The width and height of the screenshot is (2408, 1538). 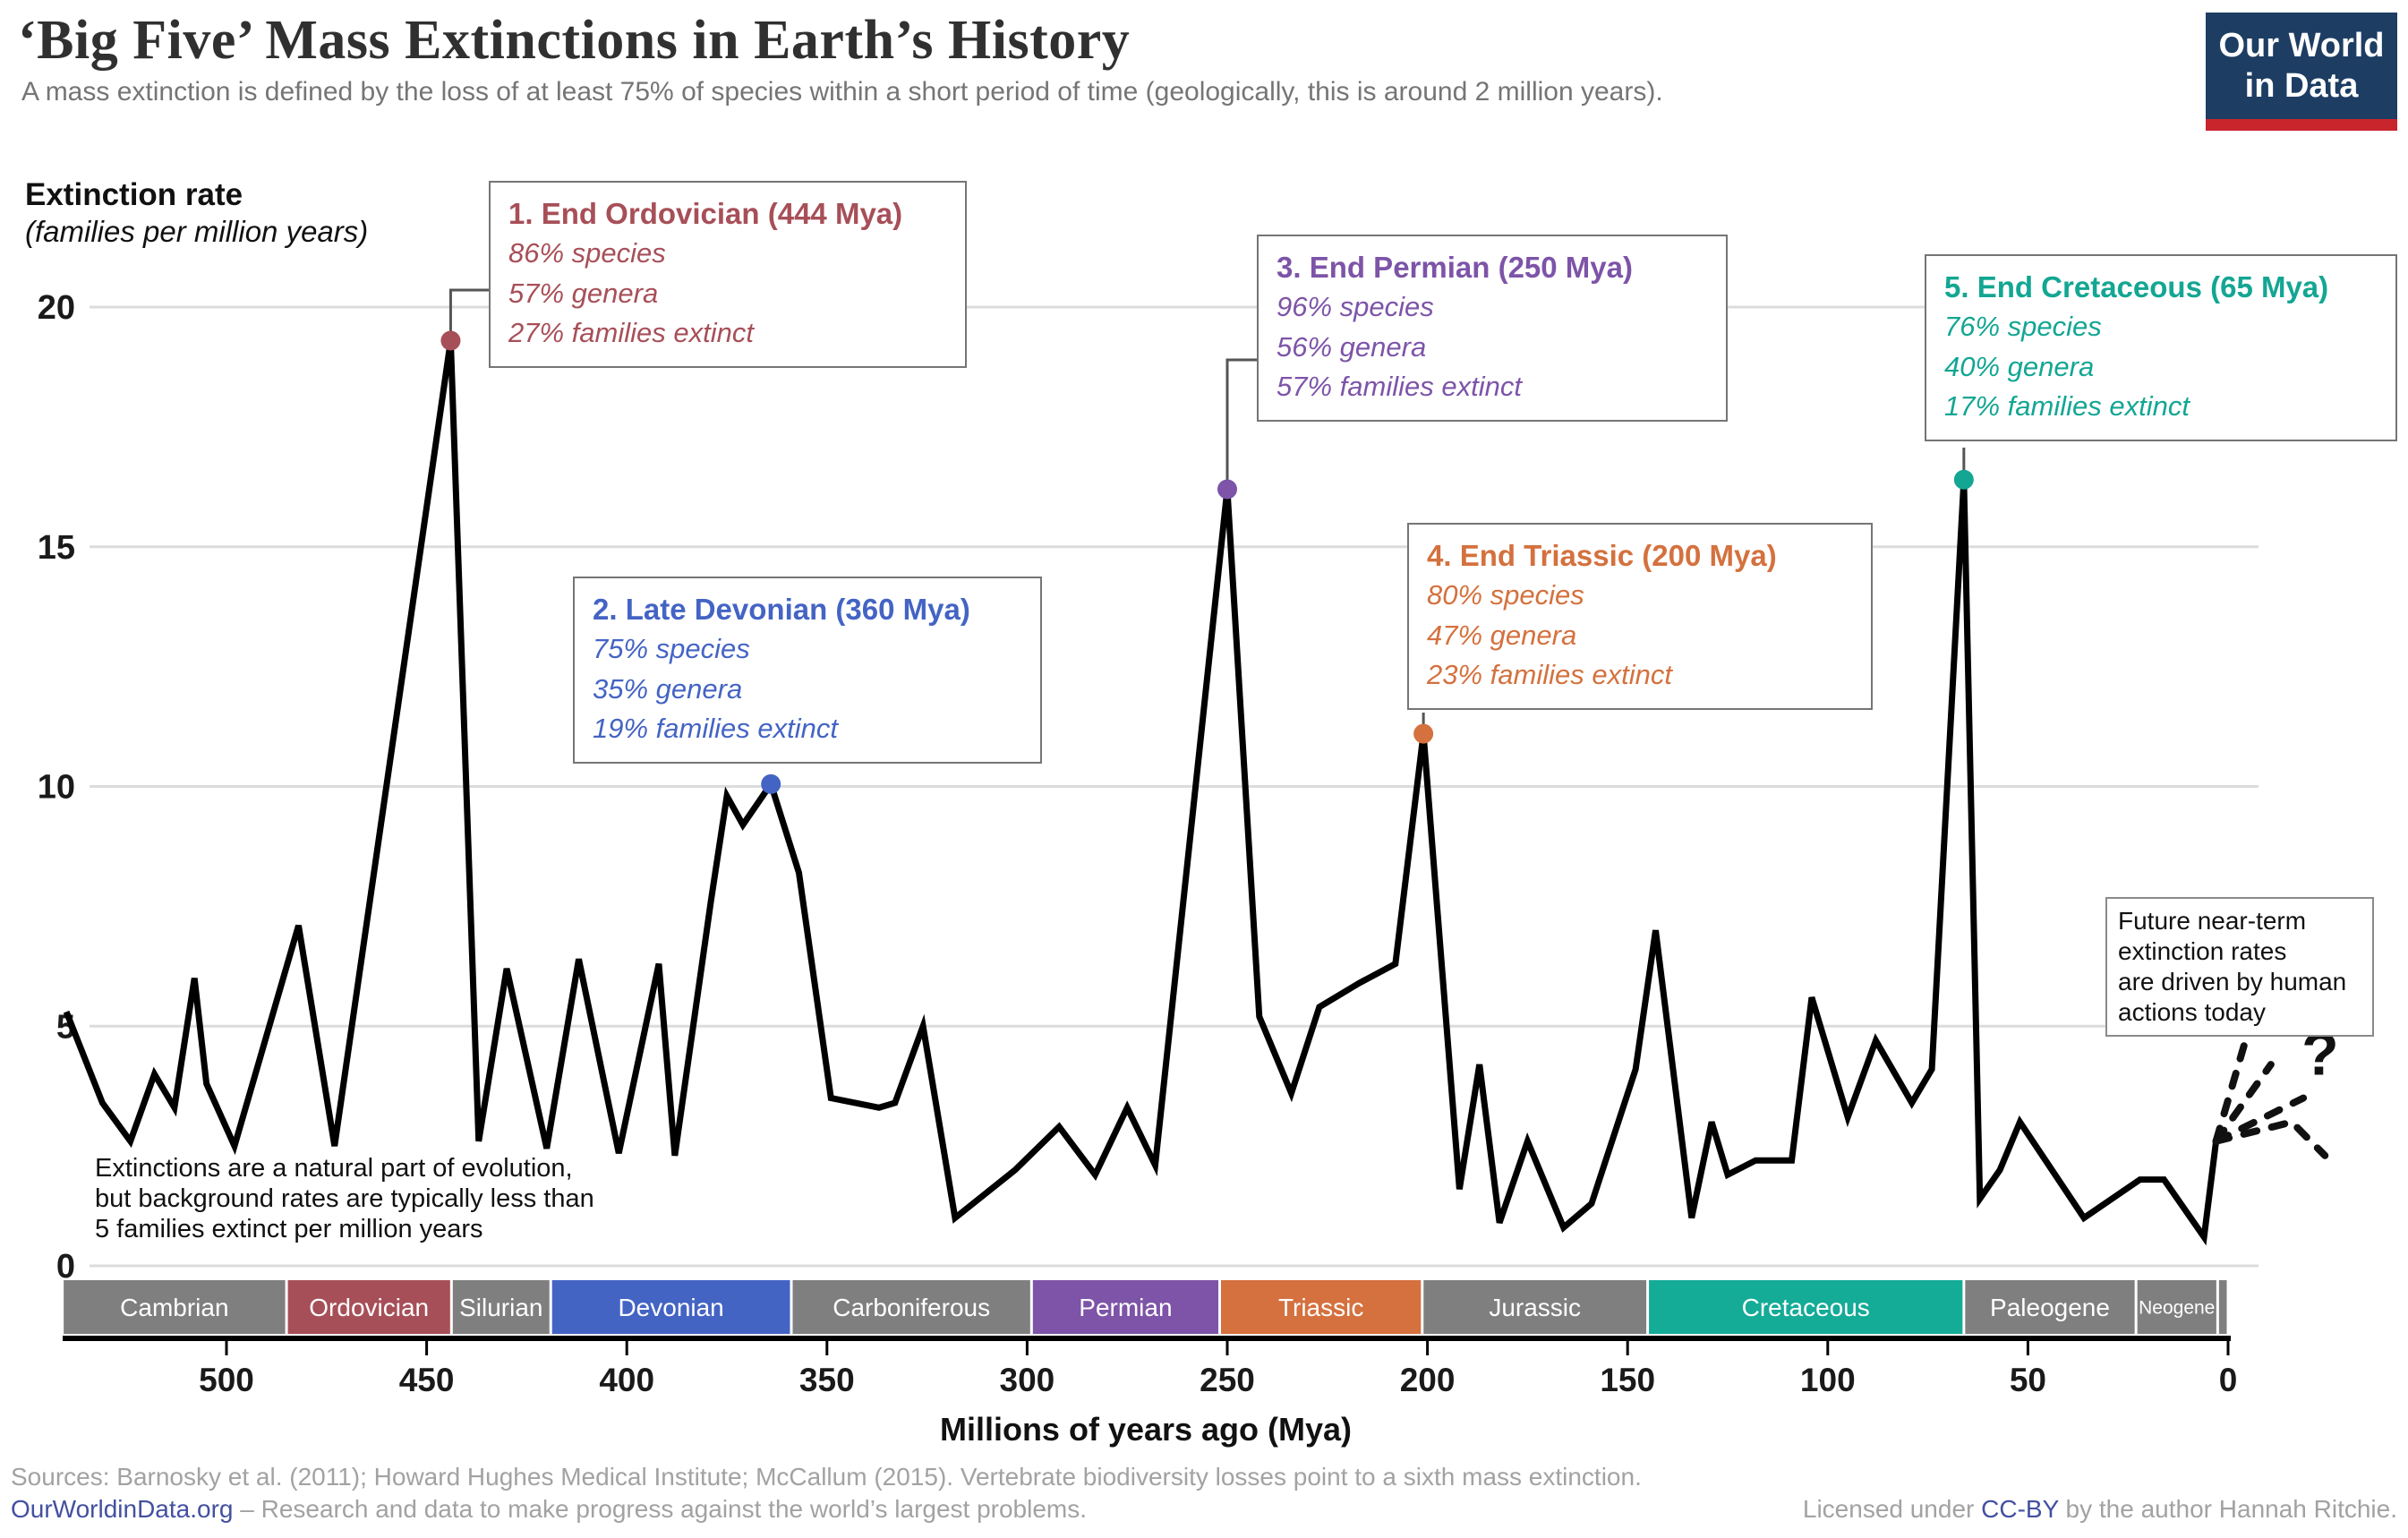 I want to click on y-tick-label: 20, so click(x=56, y=308).